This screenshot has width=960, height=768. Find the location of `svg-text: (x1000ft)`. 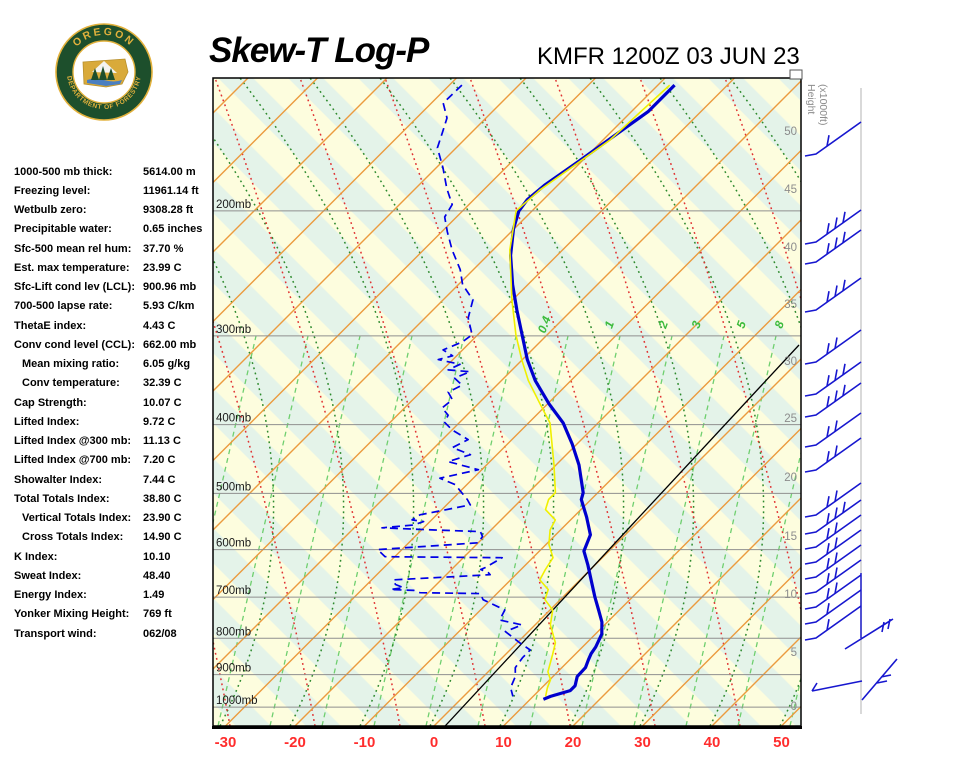

svg-text: (x1000ft) is located at coordinates (823, 104).